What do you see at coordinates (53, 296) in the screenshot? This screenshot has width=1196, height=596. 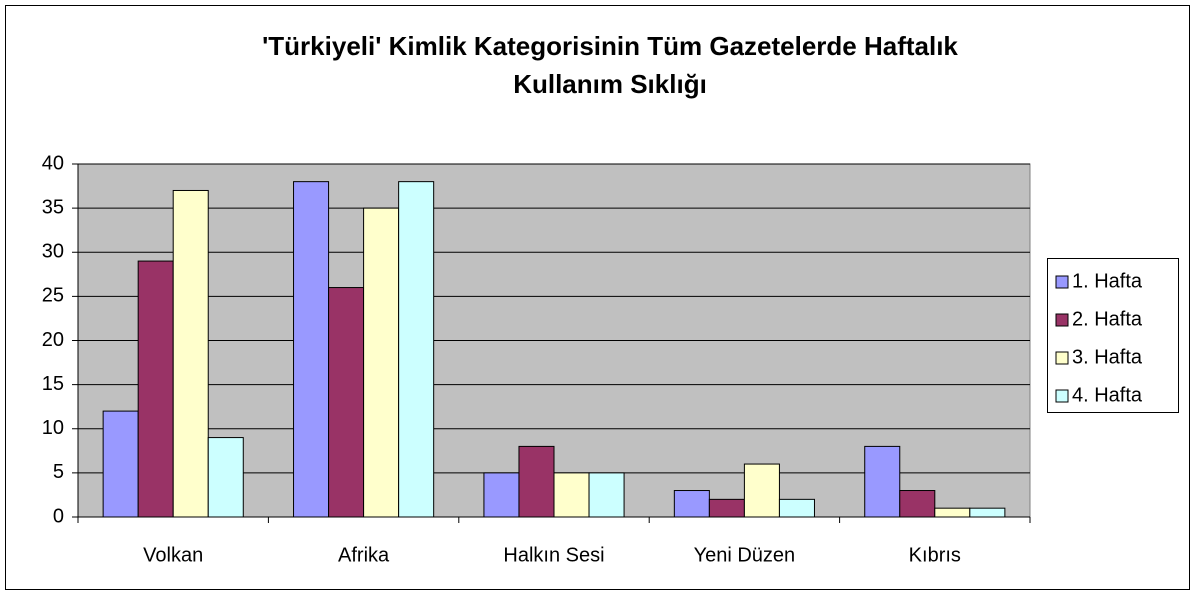 I see `y-tick-label: 25` at bounding box center [53, 296].